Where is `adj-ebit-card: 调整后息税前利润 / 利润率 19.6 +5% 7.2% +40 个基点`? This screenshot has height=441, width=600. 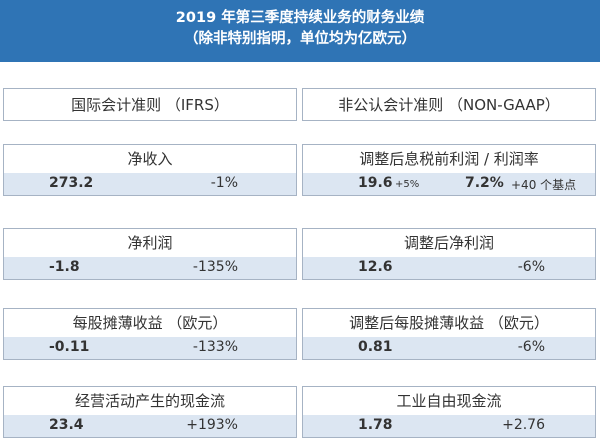 adj-ebit-card: 调整后息税前利润 / 利润率 19.6 +5% 7.2% +40 个基点 is located at coordinates (449, 170).